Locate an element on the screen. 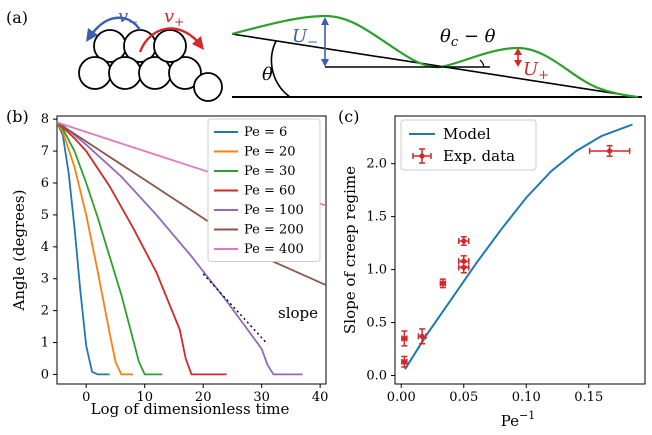  panel-b-ylabel: Angle (degrees) is located at coordinates (19, 251).